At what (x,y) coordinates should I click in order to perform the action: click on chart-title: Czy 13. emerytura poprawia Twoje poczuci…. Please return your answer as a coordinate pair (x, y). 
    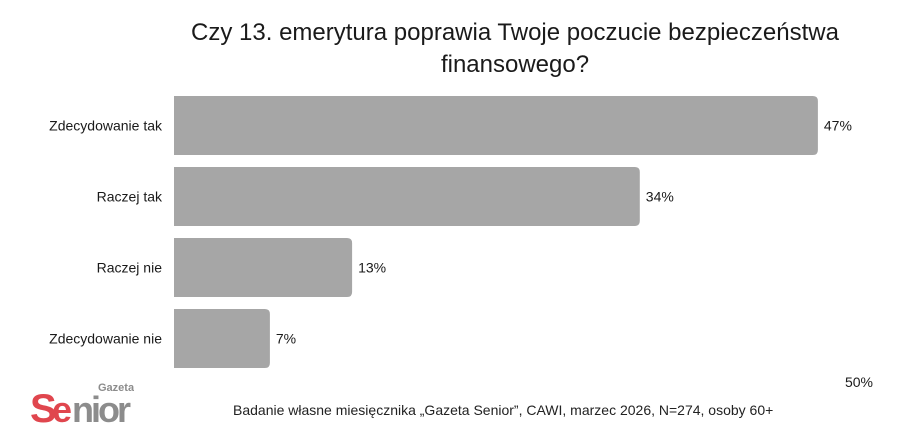
    Looking at the image, I should click on (515, 48).